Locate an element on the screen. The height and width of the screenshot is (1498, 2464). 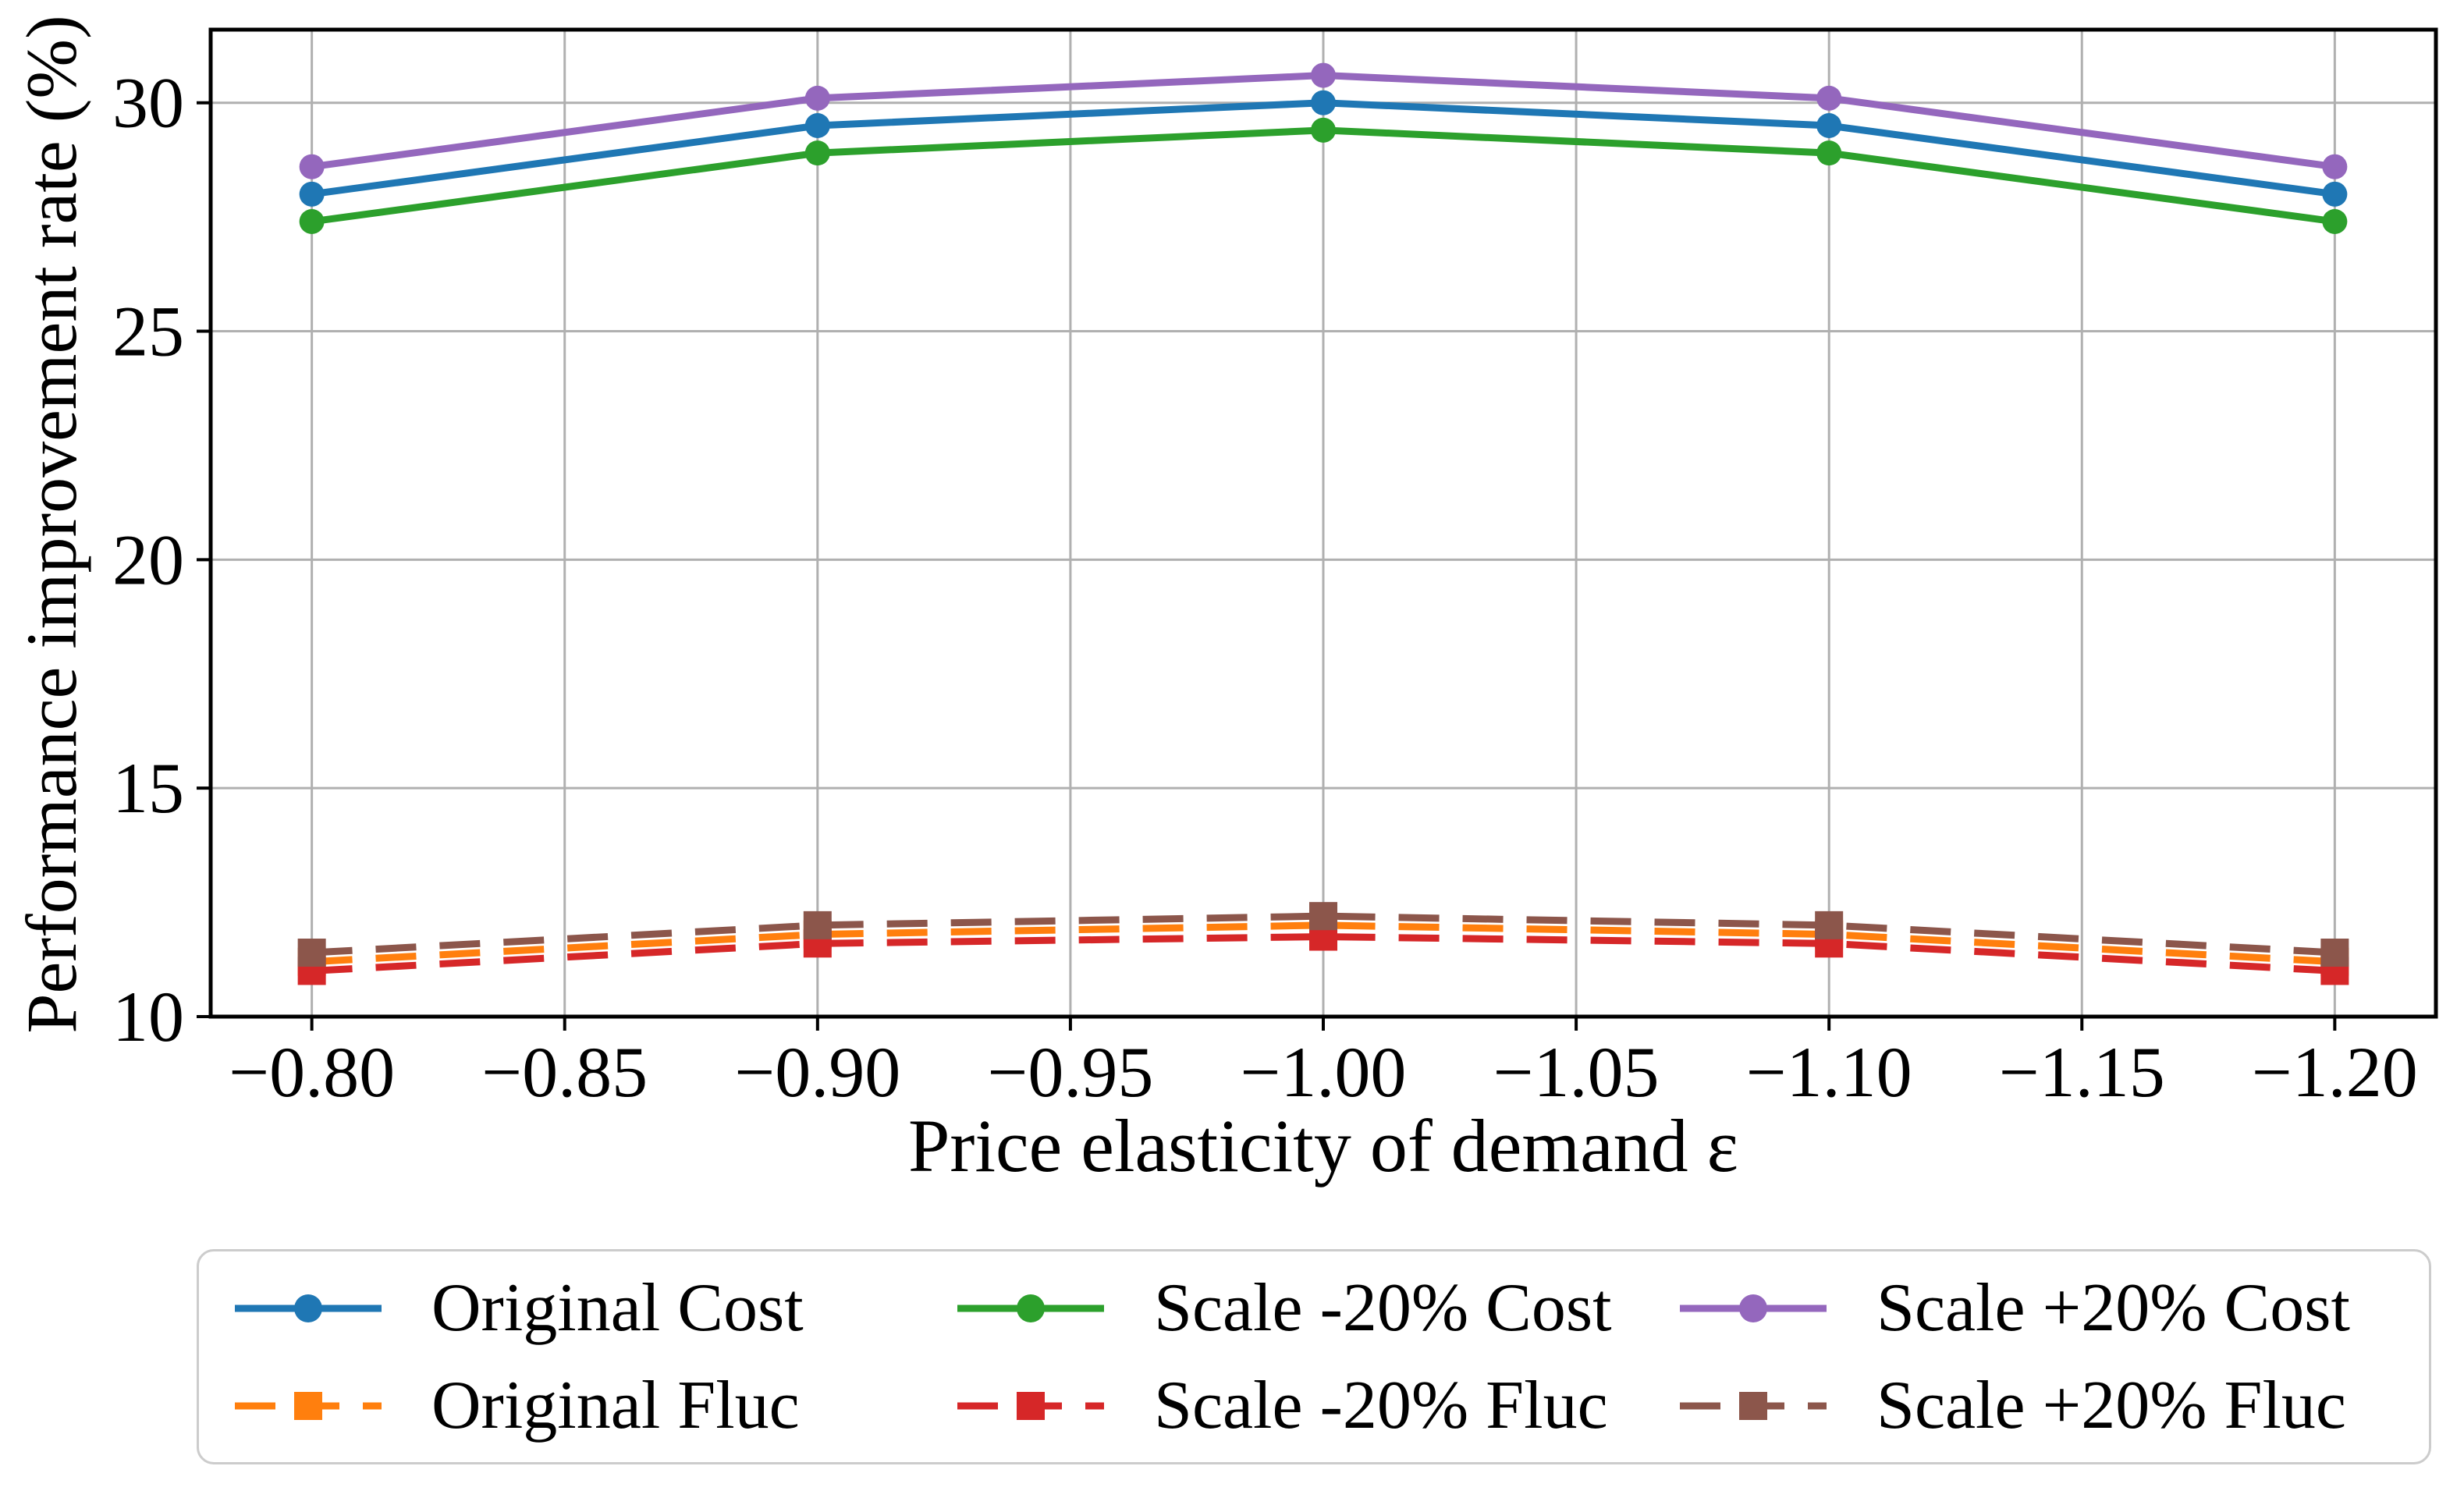
legend-label: Scale -20% Fluc is located at coordinates (1381, 1405).